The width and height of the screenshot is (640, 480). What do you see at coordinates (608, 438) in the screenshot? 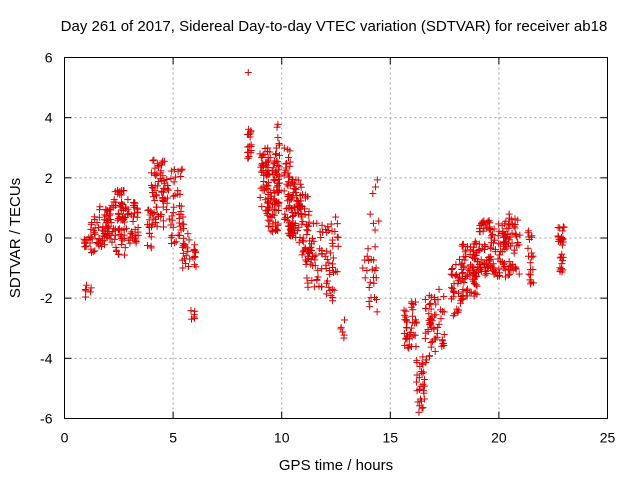
I see `x-tick-label: 25` at bounding box center [608, 438].